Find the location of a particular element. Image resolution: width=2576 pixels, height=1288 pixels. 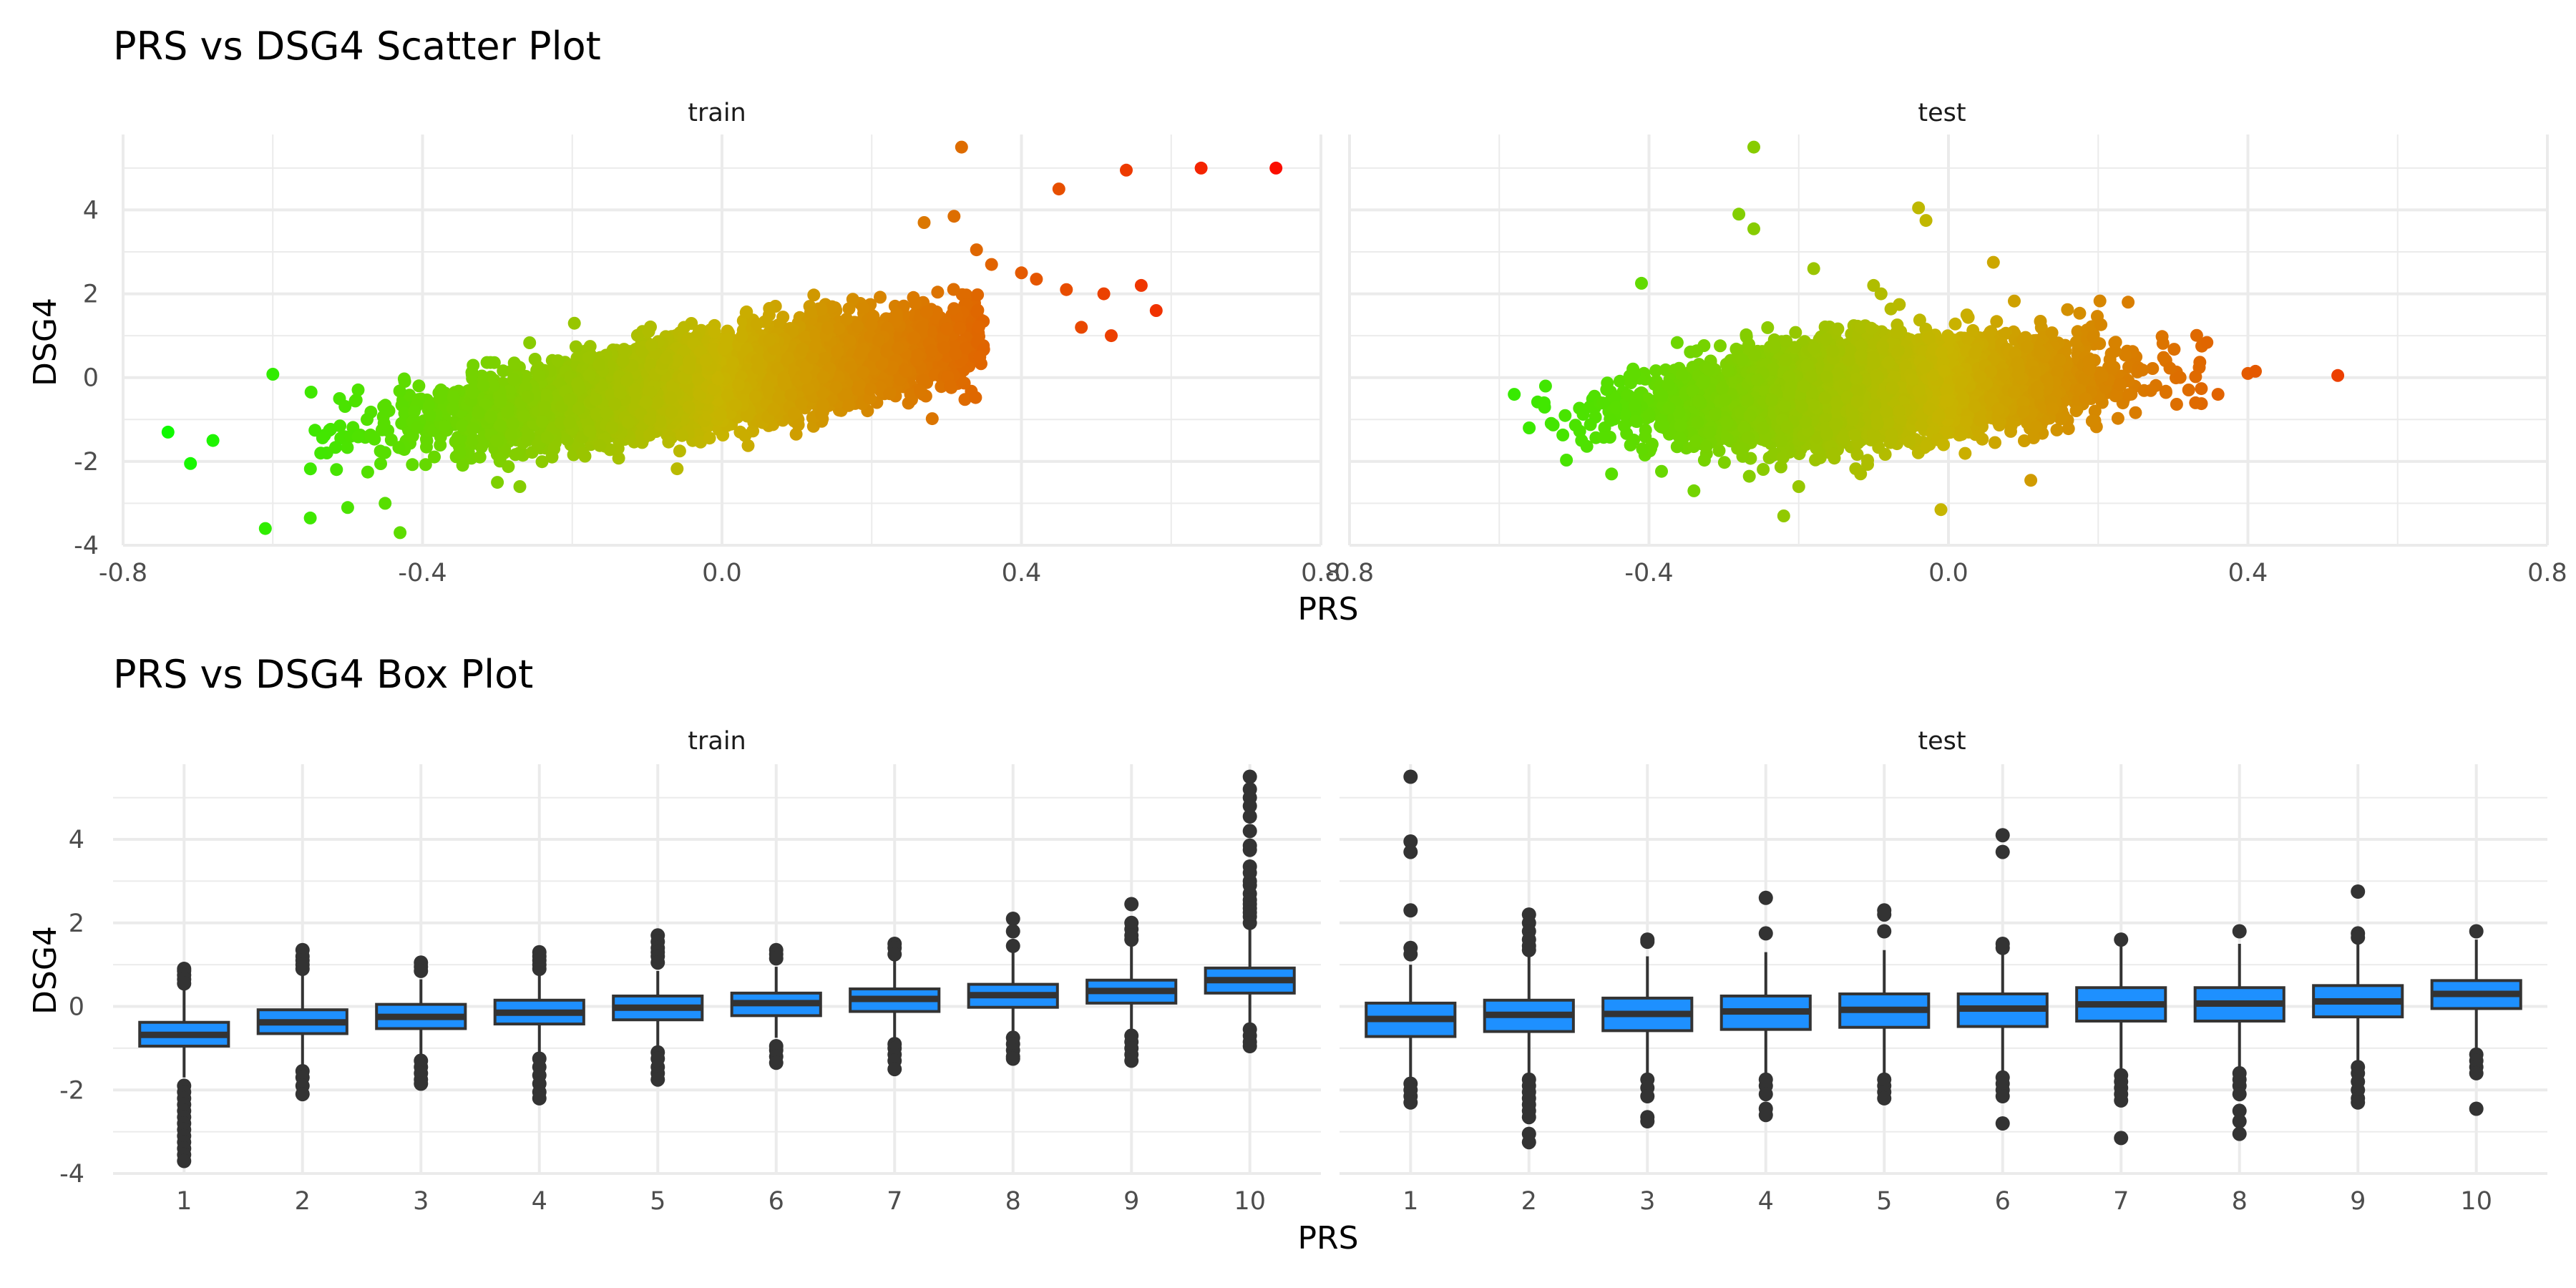

scatter-facet-label-train: train is located at coordinates (717, 113).